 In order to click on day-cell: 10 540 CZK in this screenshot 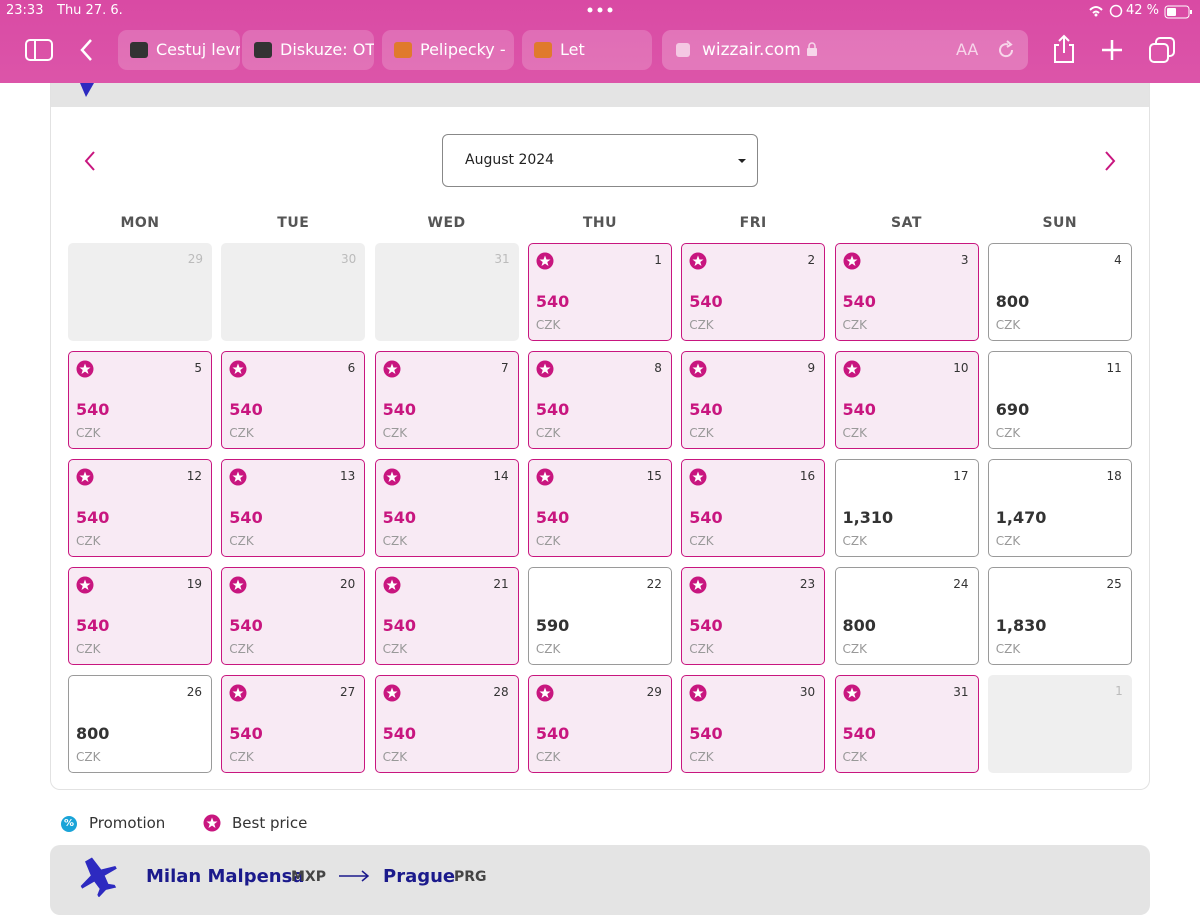, I will do `click(906, 400)`.